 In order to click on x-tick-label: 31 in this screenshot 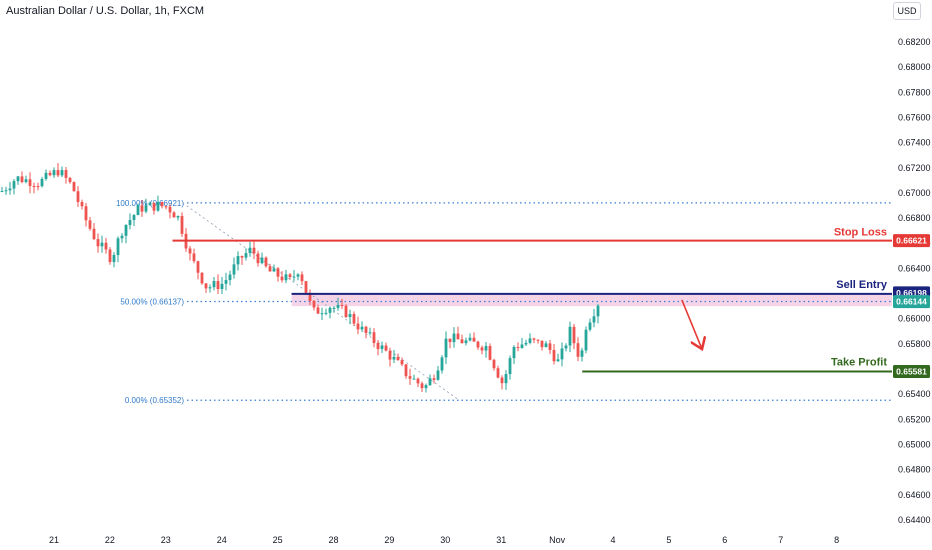, I will do `click(501, 540)`.